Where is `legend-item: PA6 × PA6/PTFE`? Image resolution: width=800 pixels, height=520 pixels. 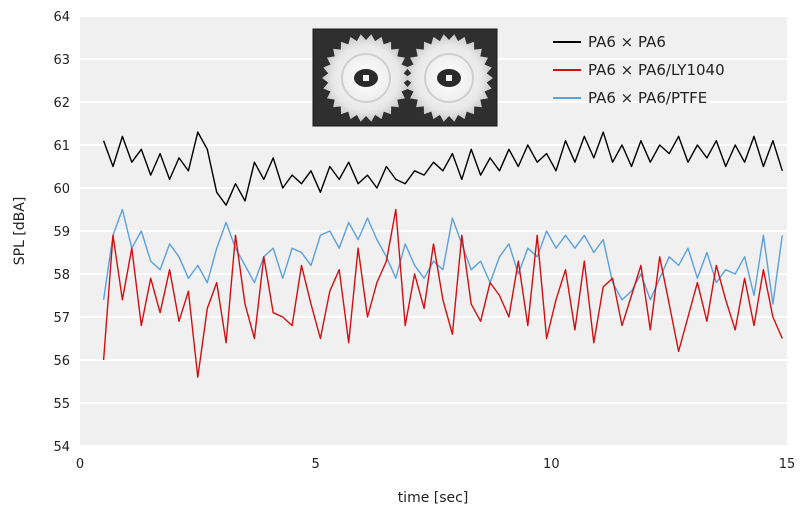 legend-item: PA6 × PA6/PTFE is located at coordinates (630, 98).